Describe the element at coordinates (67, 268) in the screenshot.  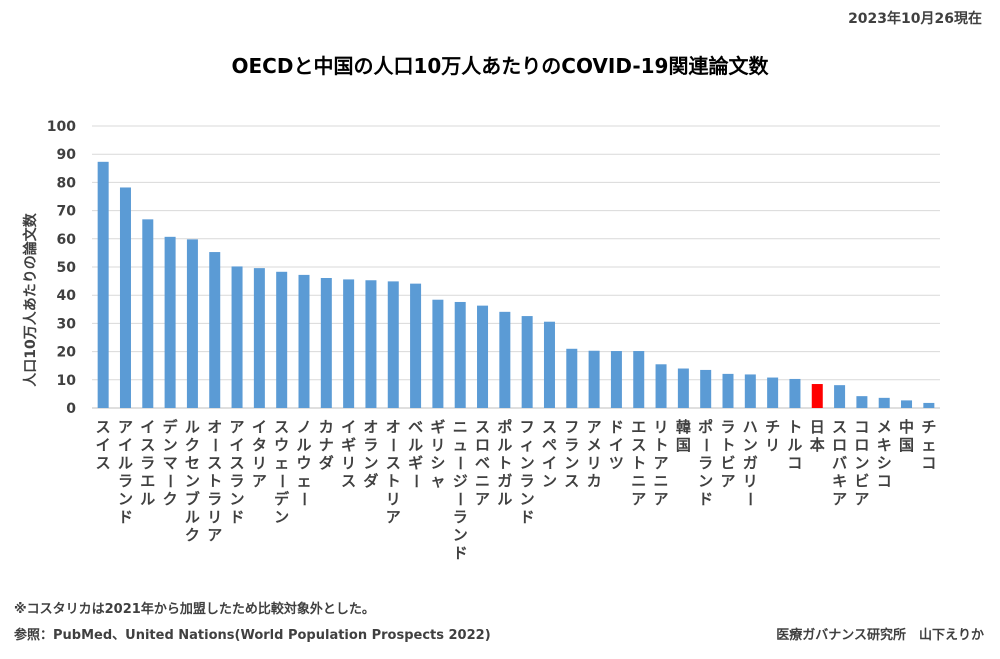
I see `y-tick-label: 50` at that location.